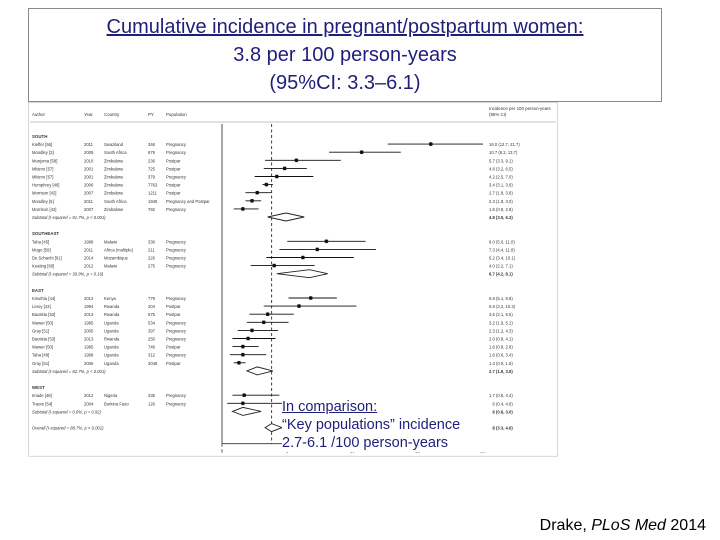  Describe the element at coordinates (153, 363) in the screenshot. I see `study-cell: 3048` at that location.